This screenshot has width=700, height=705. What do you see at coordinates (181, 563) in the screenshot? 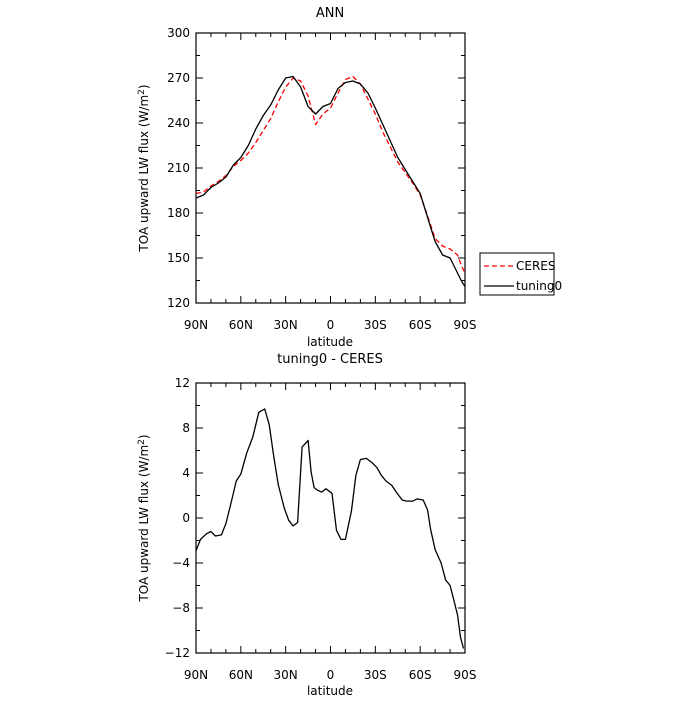
I see `bottom-y-tick-label: −4` at bounding box center [181, 563].